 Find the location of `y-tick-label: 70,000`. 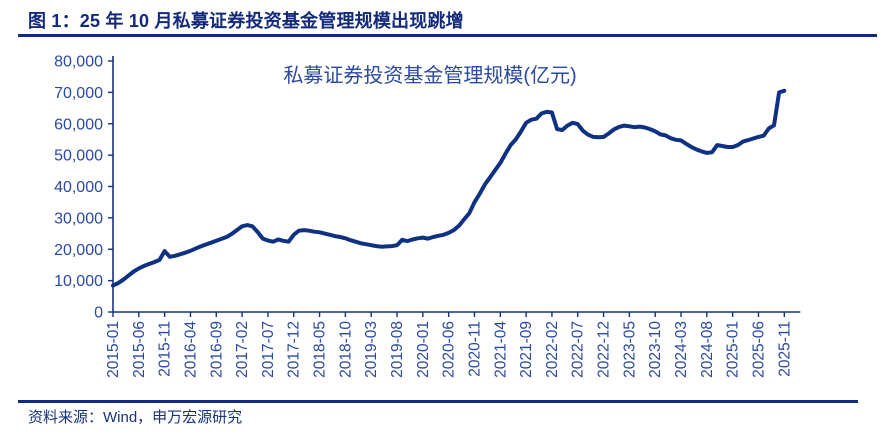

y-tick-label: 70,000 is located at coordinates (78, 93).